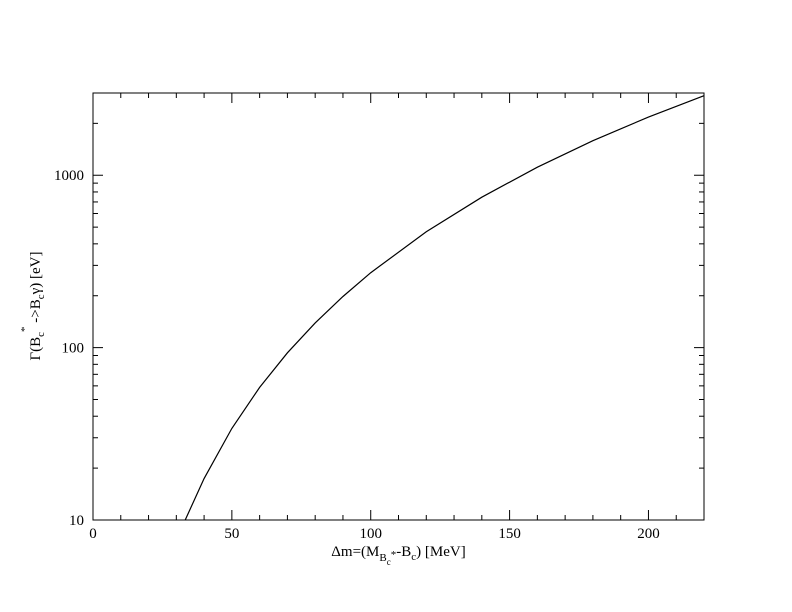  What do you see at coordinates (69, 176) in the screenshot?
I see `y-tick-label: 1000` at bounding box center [69, 176].